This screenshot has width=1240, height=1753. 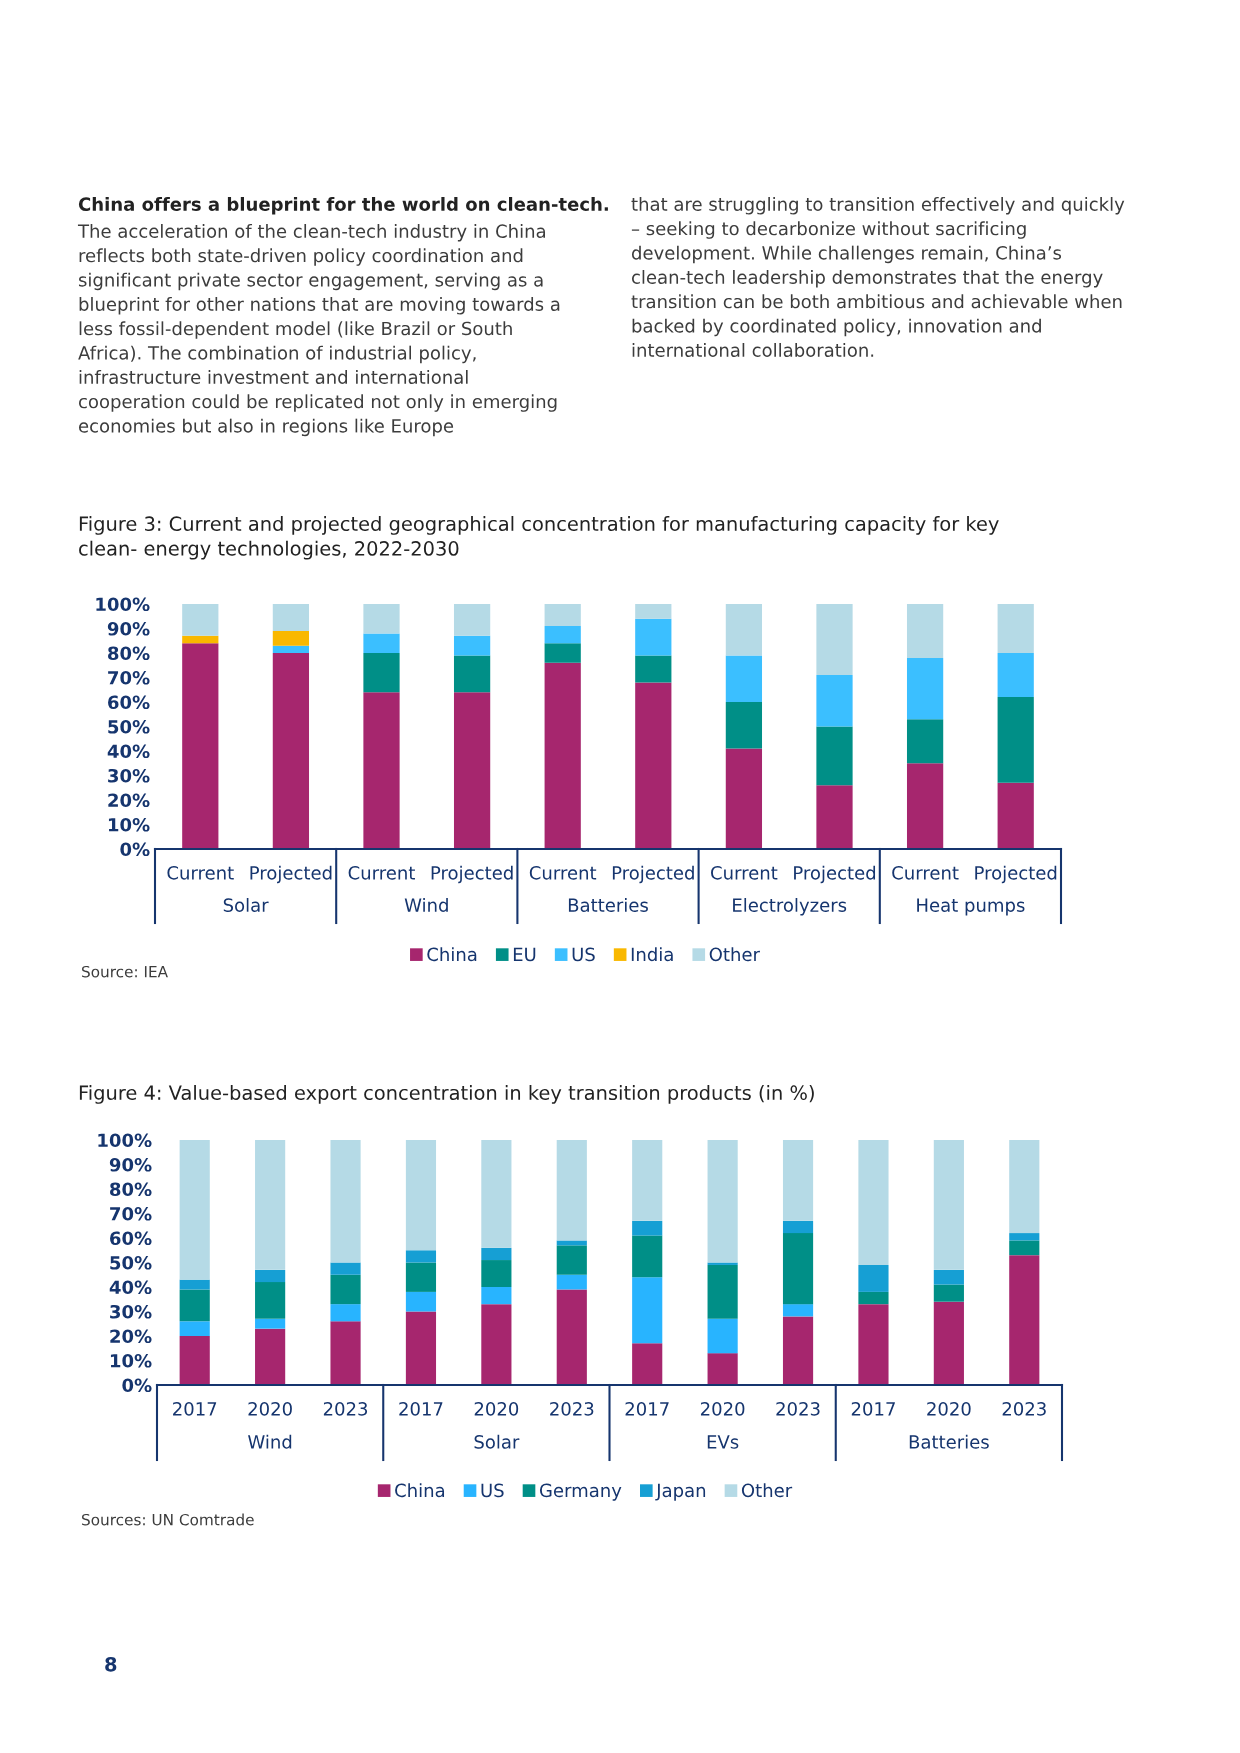 I want to click on x-tick-label: Projected, so click(x=835, y=874).